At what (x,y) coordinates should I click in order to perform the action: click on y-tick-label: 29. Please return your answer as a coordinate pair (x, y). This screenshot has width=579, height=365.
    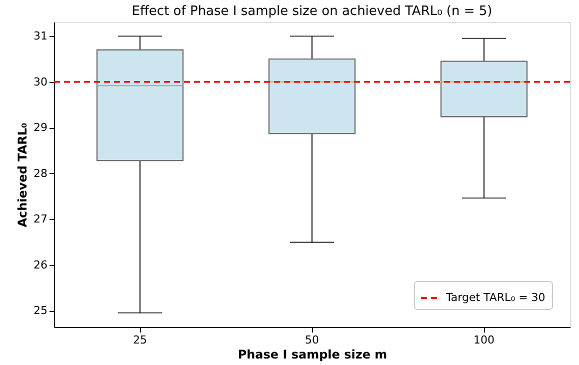
    Looking at the image, I should click on (41, 127).